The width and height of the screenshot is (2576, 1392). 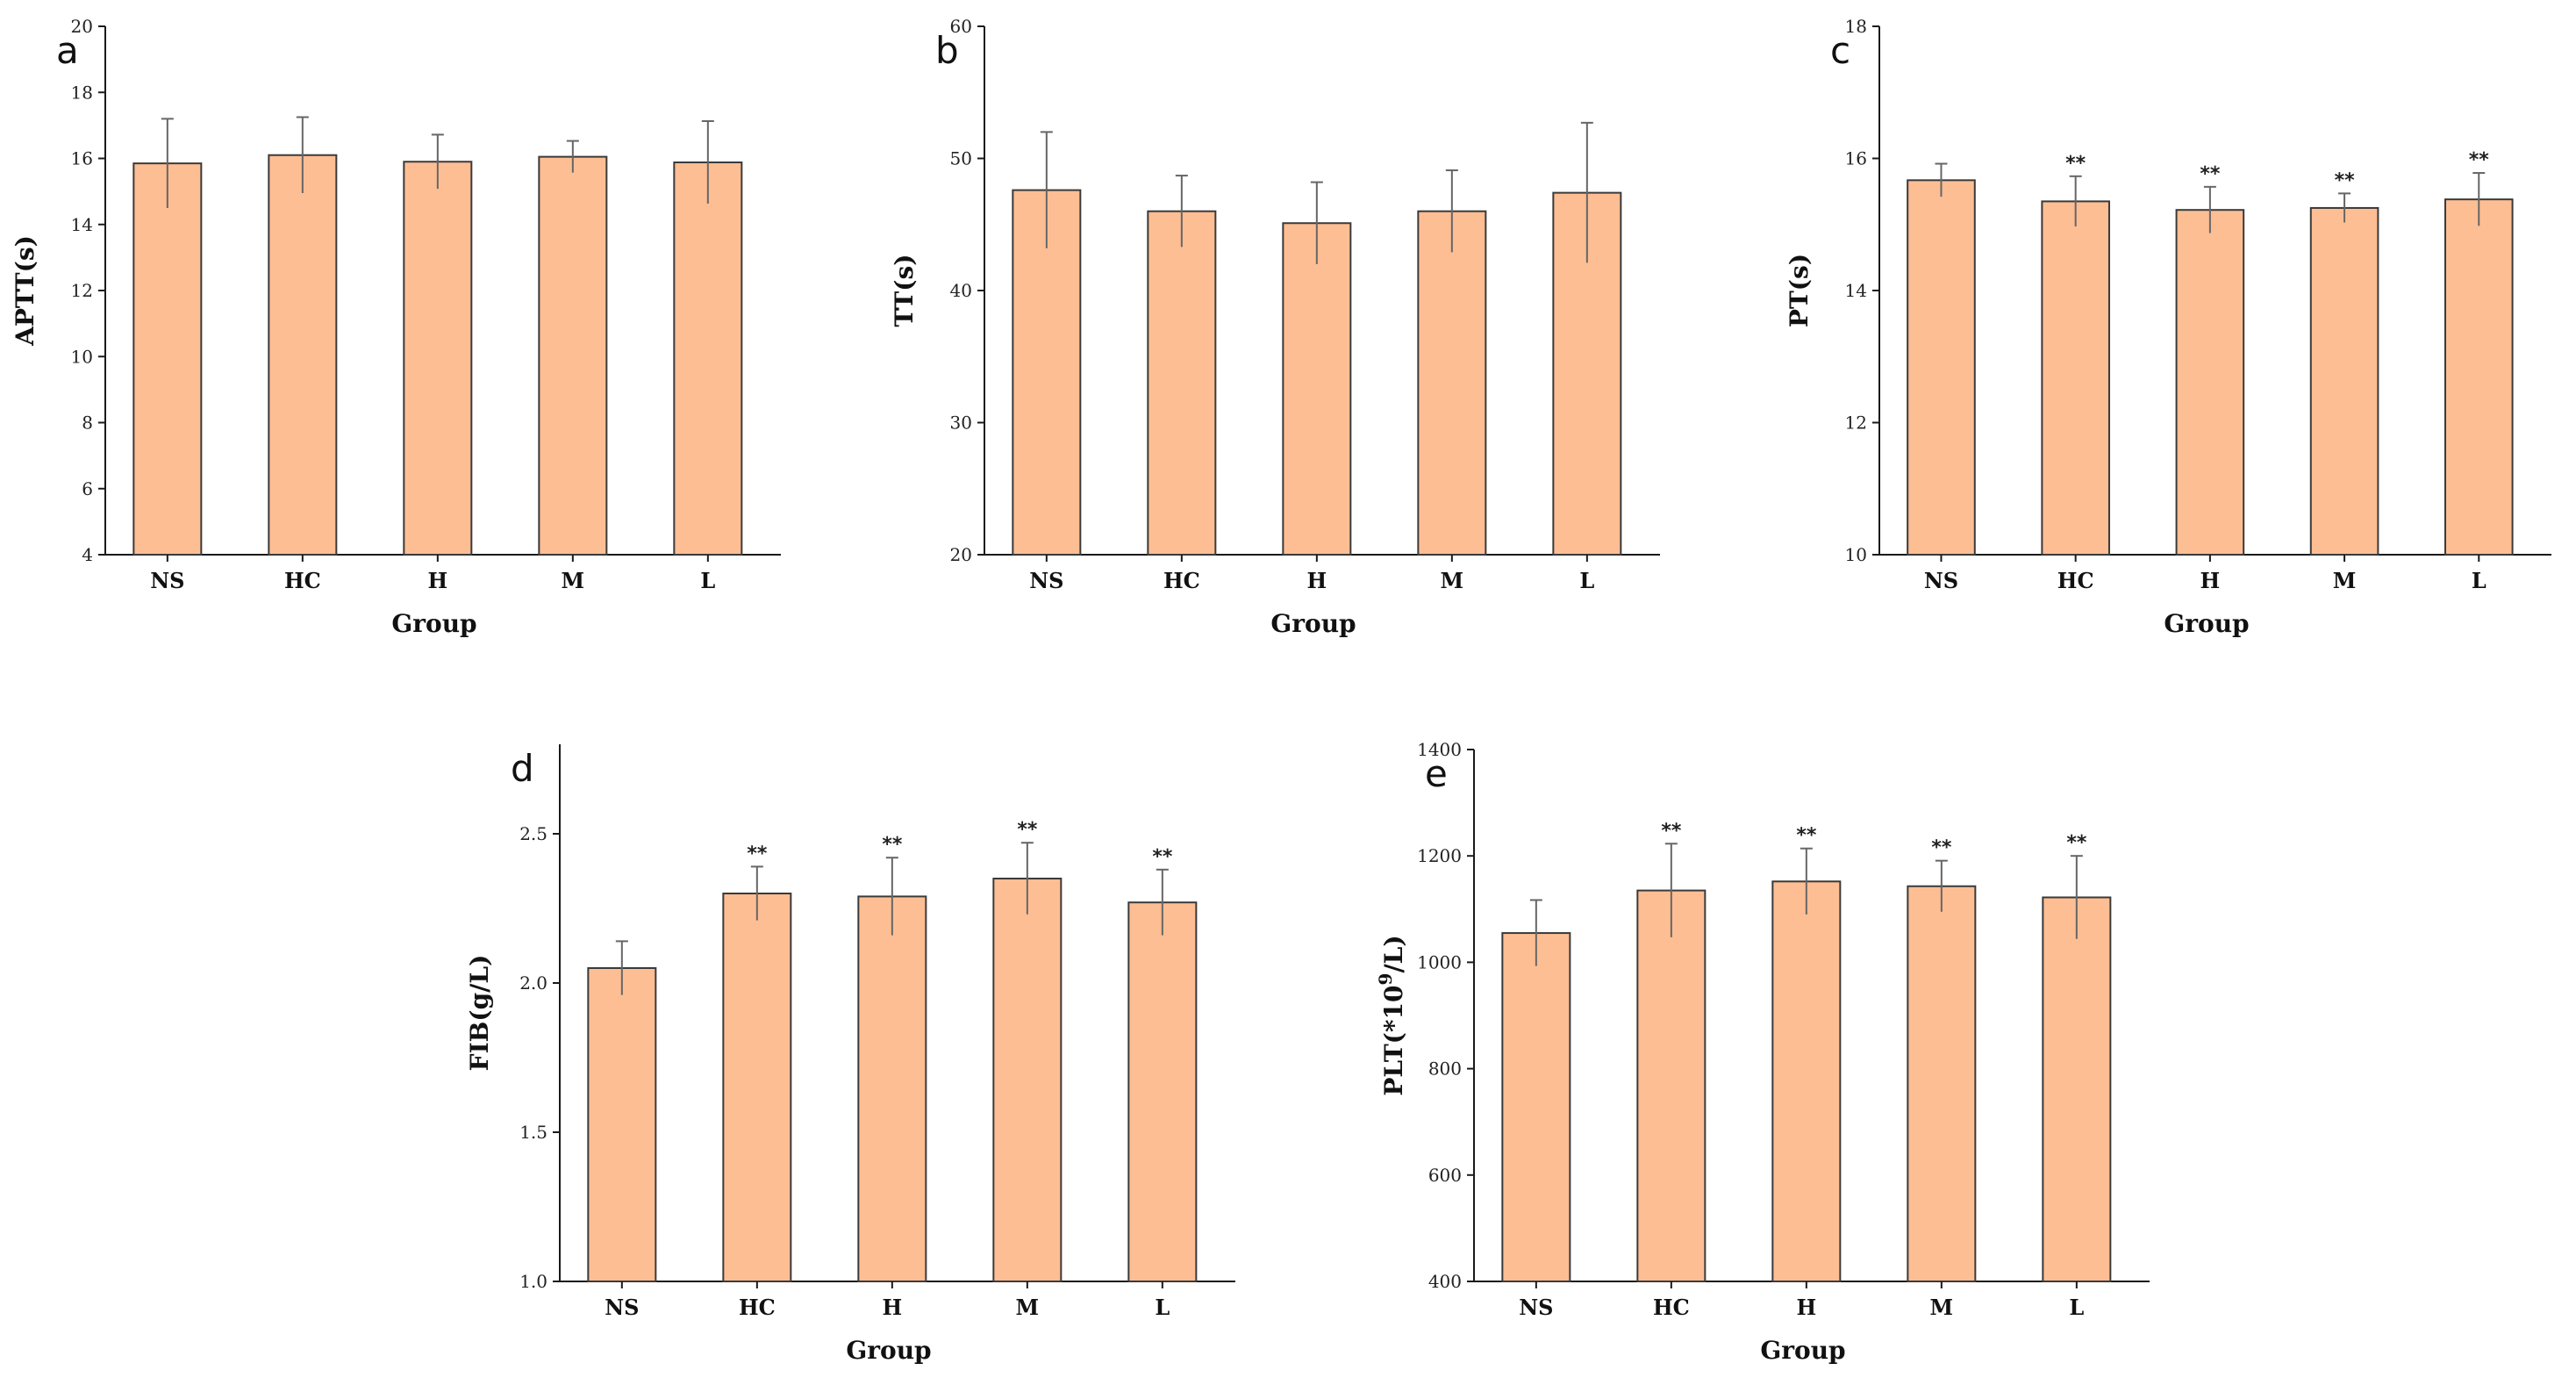 What do you see at coordinates (1393, 953) in the screenshot?
I see `y-axis-title-tail: /L)` at bounding box center [1393, 953].